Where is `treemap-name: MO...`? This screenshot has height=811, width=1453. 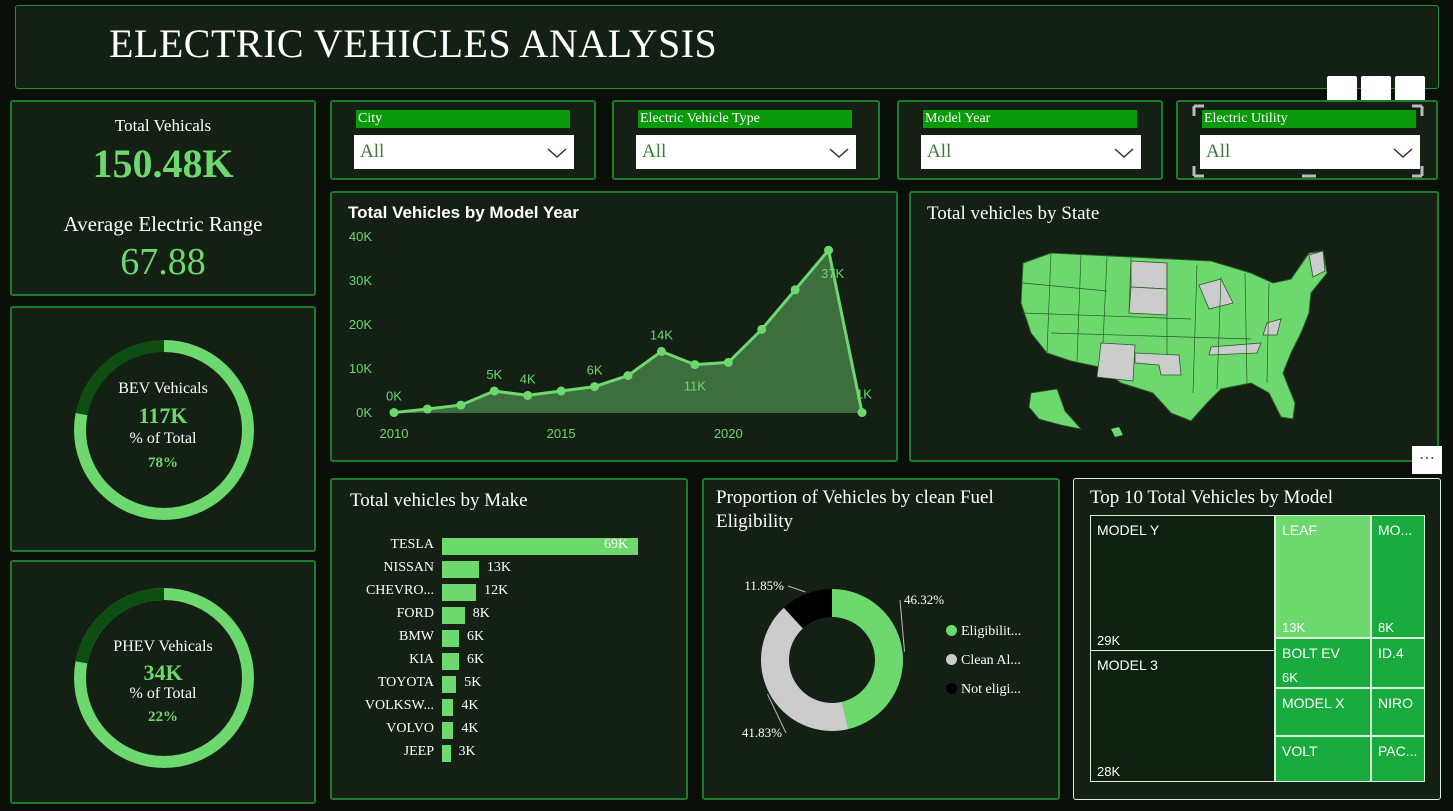 treemap-name: MO... is located at coordinates (1395, 530).